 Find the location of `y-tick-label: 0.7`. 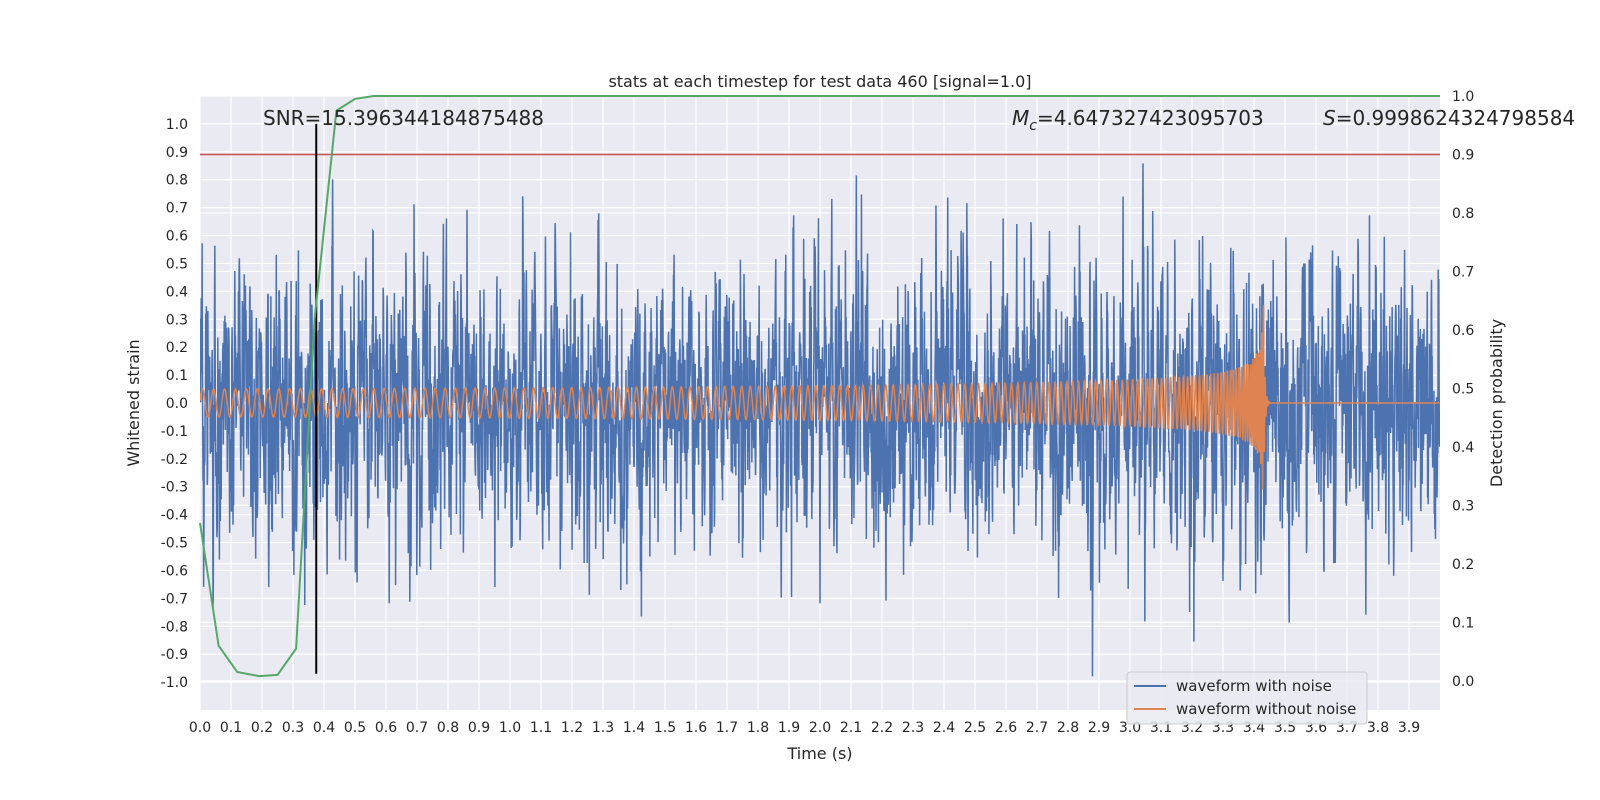

y-tick-label: 0.7 is located at coordinates (177, 209).